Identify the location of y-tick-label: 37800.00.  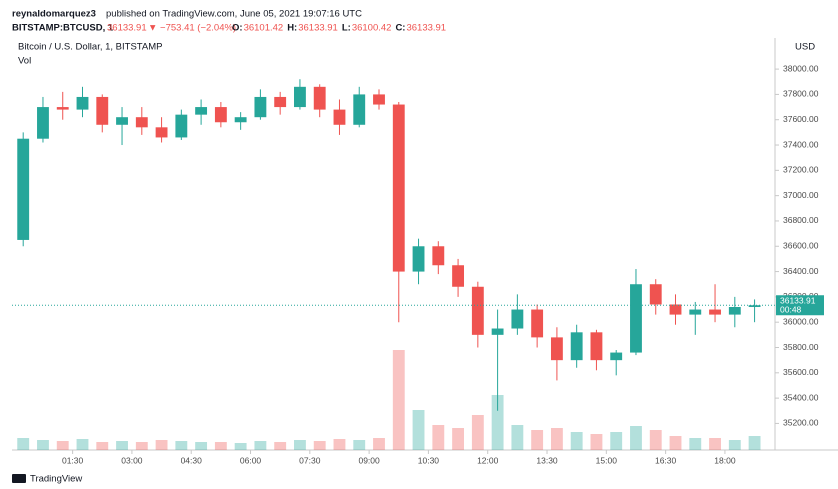
(801, 94).